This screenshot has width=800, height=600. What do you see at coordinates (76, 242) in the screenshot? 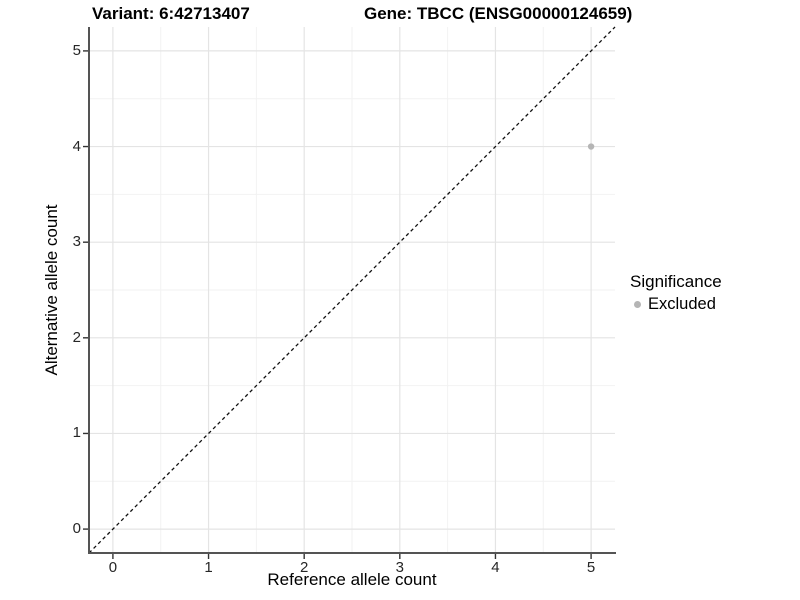
I see `y-tick-label: 3` at bounding box center [76, 242].